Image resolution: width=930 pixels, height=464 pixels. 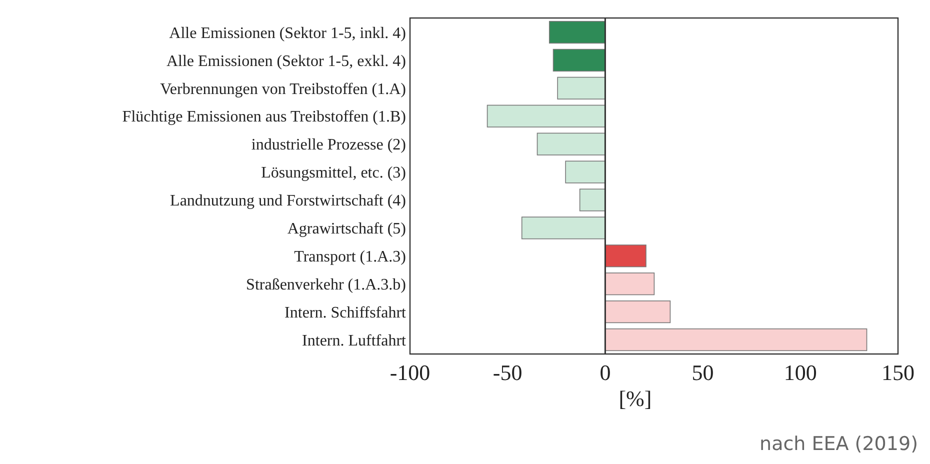 What do you see at coordinates (635, 398) in the screenshot?
I see `x-axis-title: [%]` at bounding box center [635, 398].